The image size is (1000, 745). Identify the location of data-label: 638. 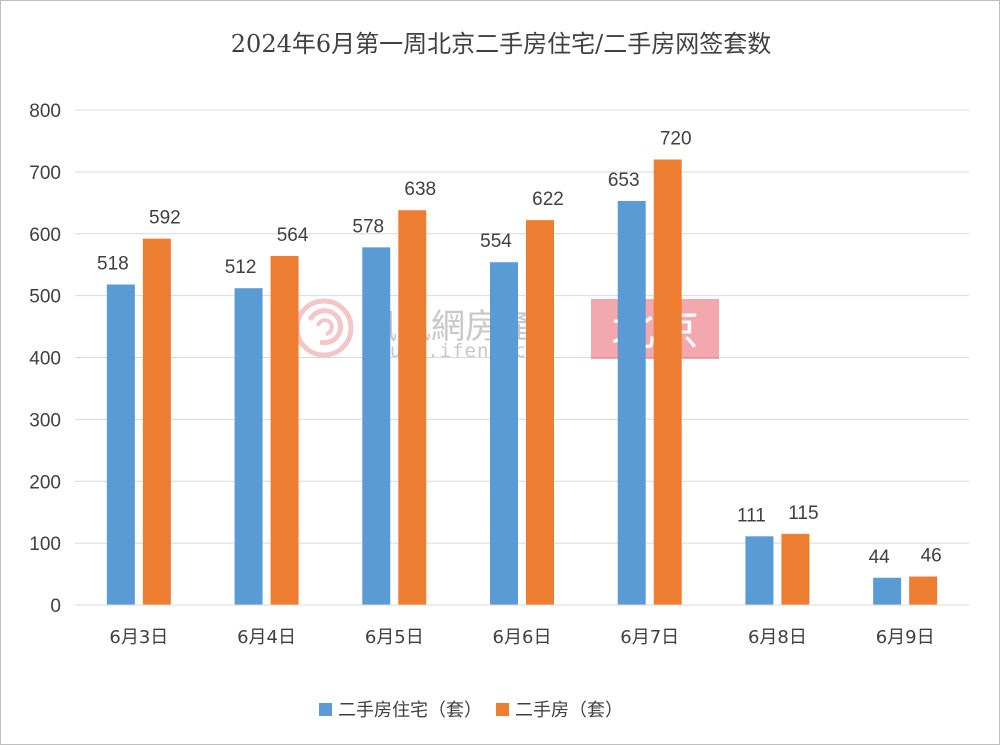
(420, 189).